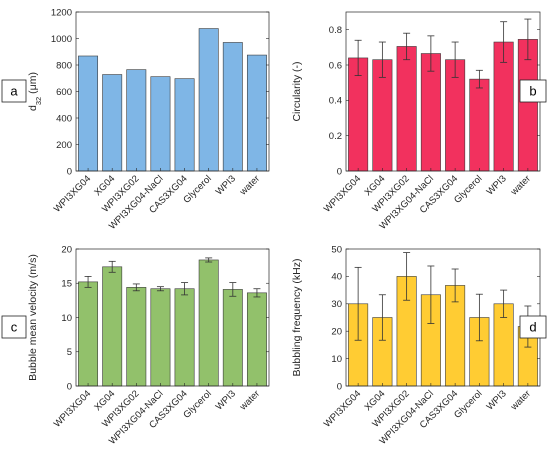 The height and width of the screenshot is (464, 550). I want to click on ytick-label: 0.4, so click(335, 101).